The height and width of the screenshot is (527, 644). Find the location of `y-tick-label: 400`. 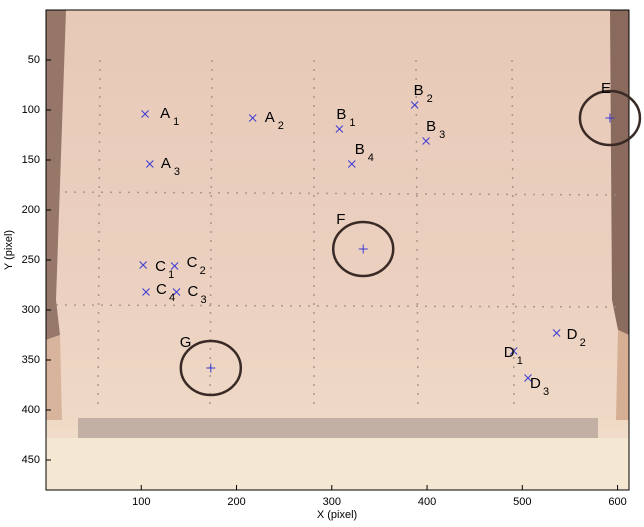

y-tick-label: 400 is located at coordinates (31, 410).